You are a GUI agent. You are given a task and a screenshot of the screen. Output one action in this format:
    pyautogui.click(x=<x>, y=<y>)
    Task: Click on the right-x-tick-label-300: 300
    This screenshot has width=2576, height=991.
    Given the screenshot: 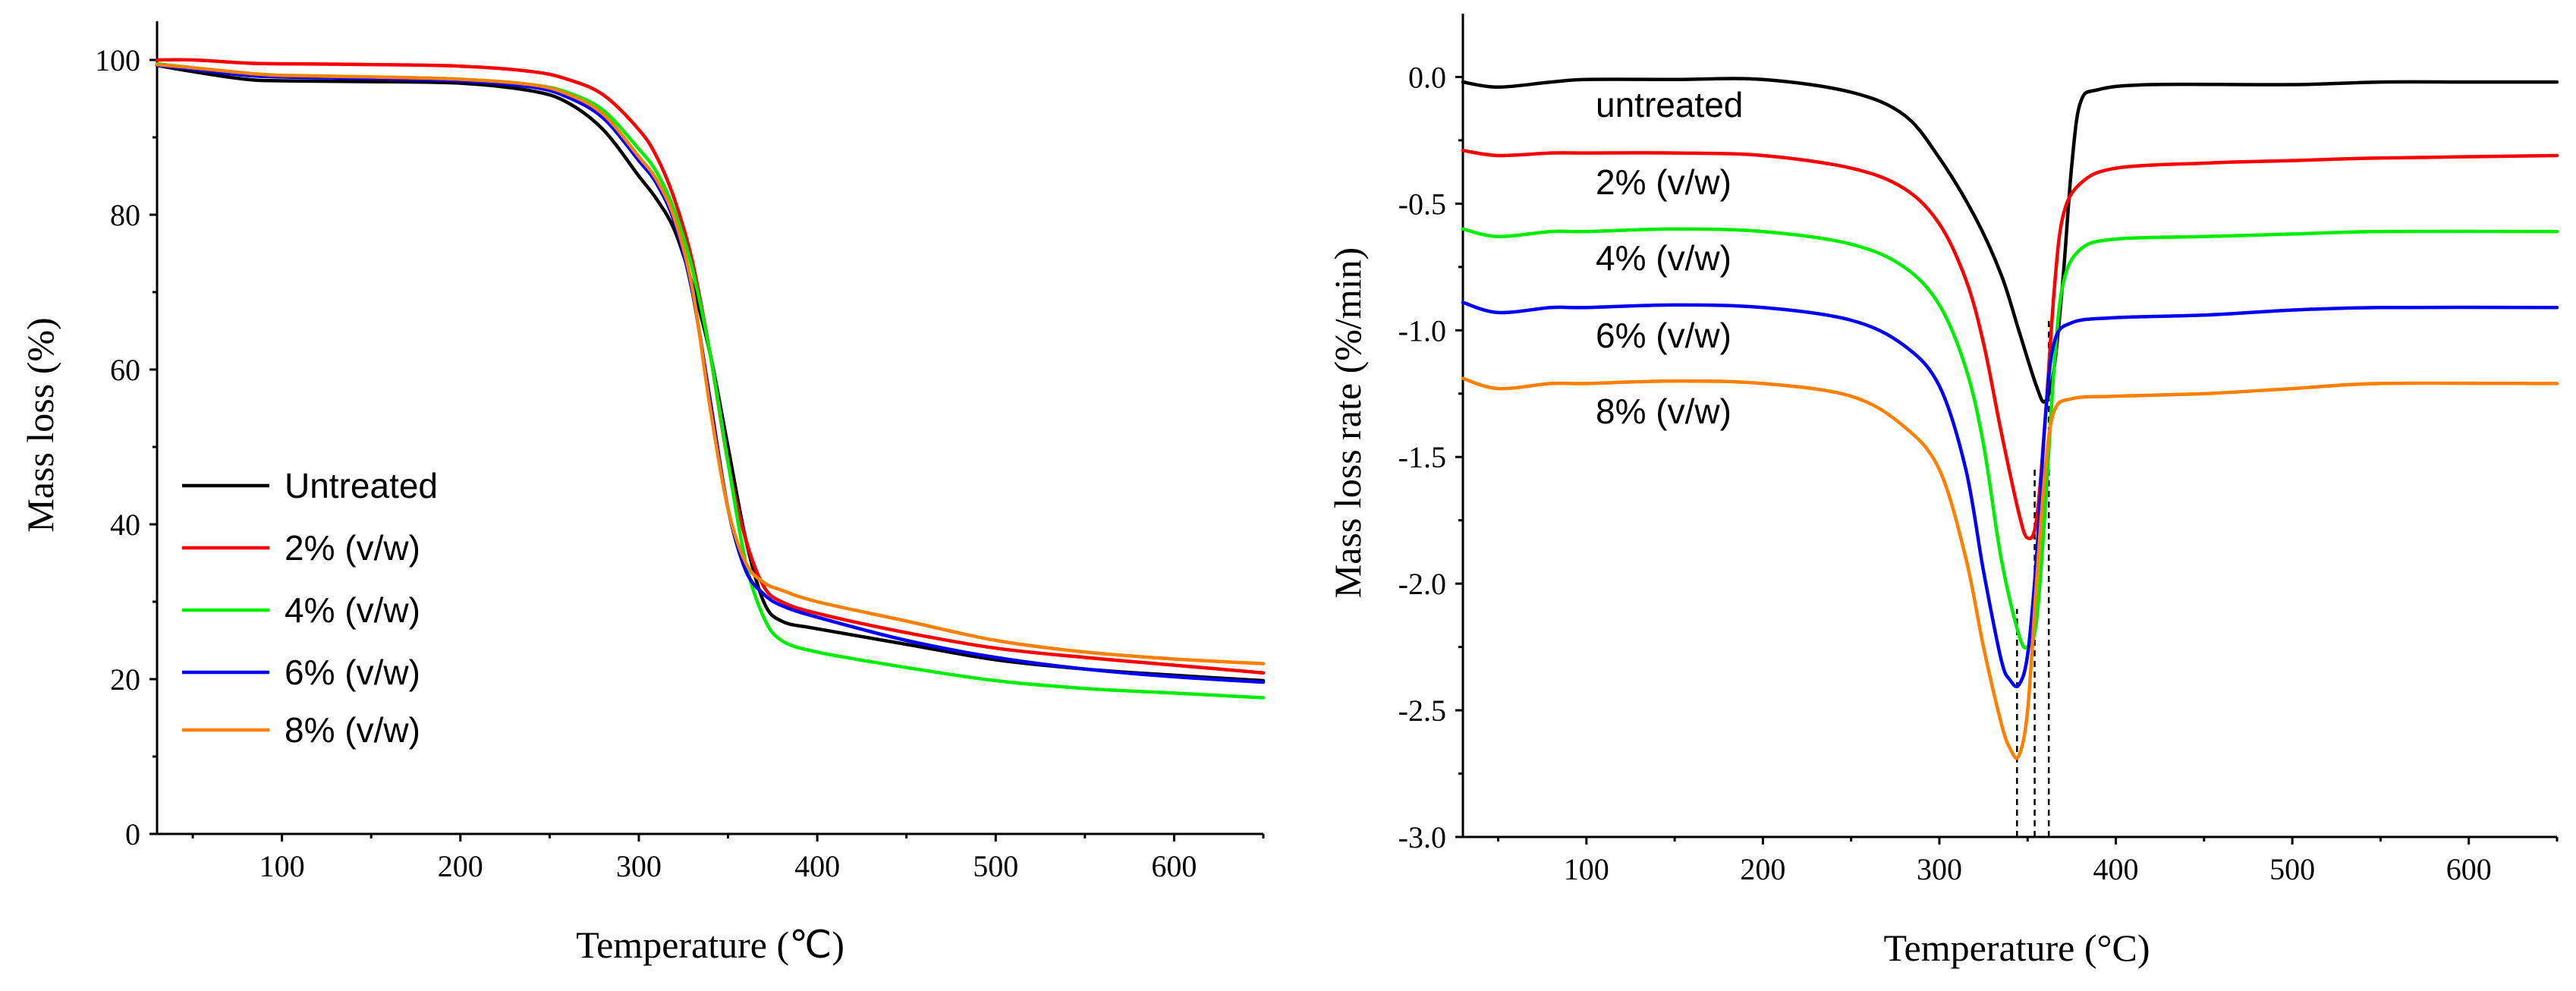 What is the action you would take?
    pyautogui.click(x=1939, y=869)
    